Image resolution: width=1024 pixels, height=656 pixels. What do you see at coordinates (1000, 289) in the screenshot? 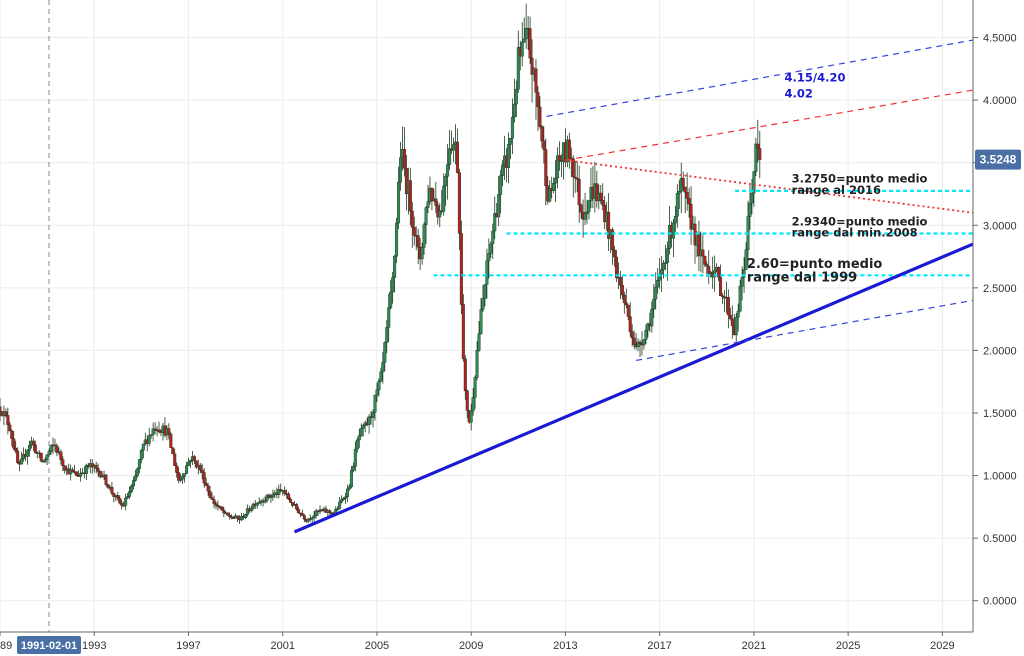
I see `y-tick-label: 2.5000` at bounding box center [1000, 289].